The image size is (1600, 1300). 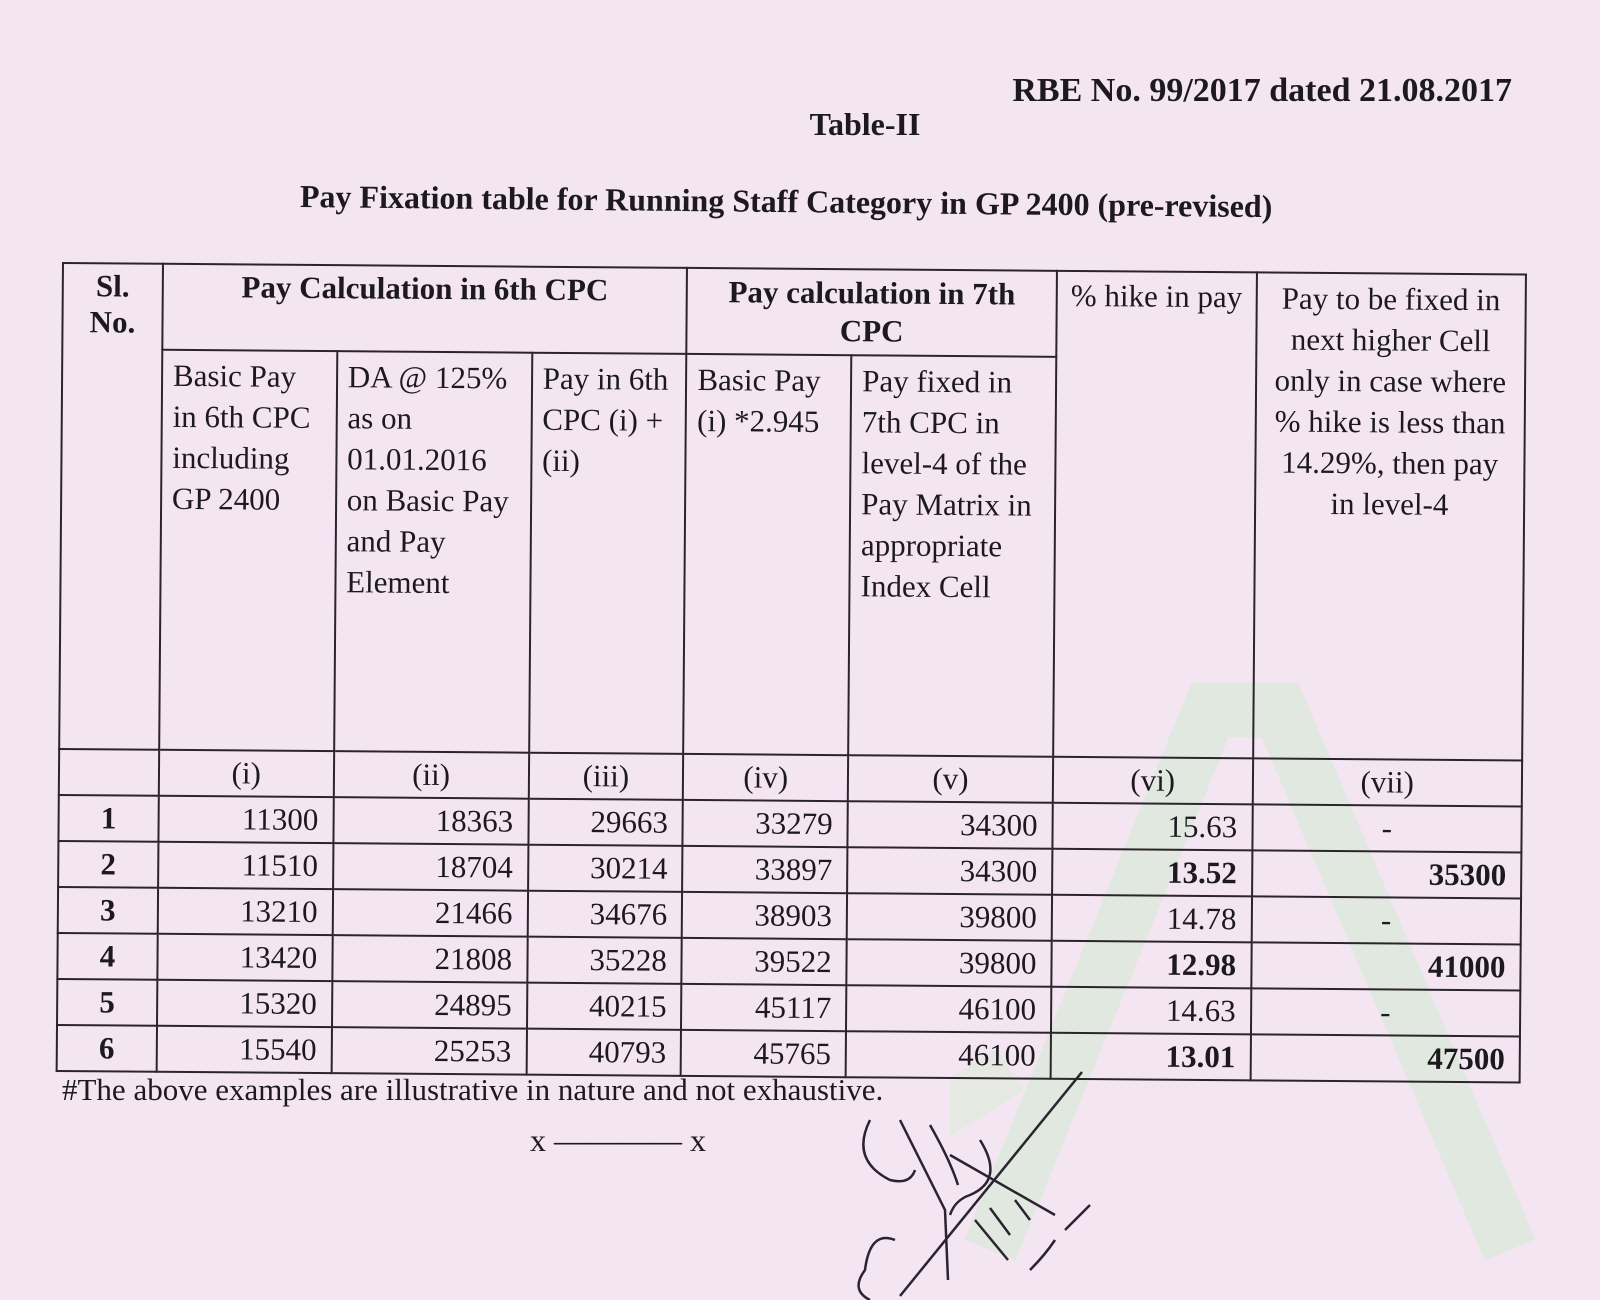 I want to click on value-cell: 35228, so click(x=604, y=960).